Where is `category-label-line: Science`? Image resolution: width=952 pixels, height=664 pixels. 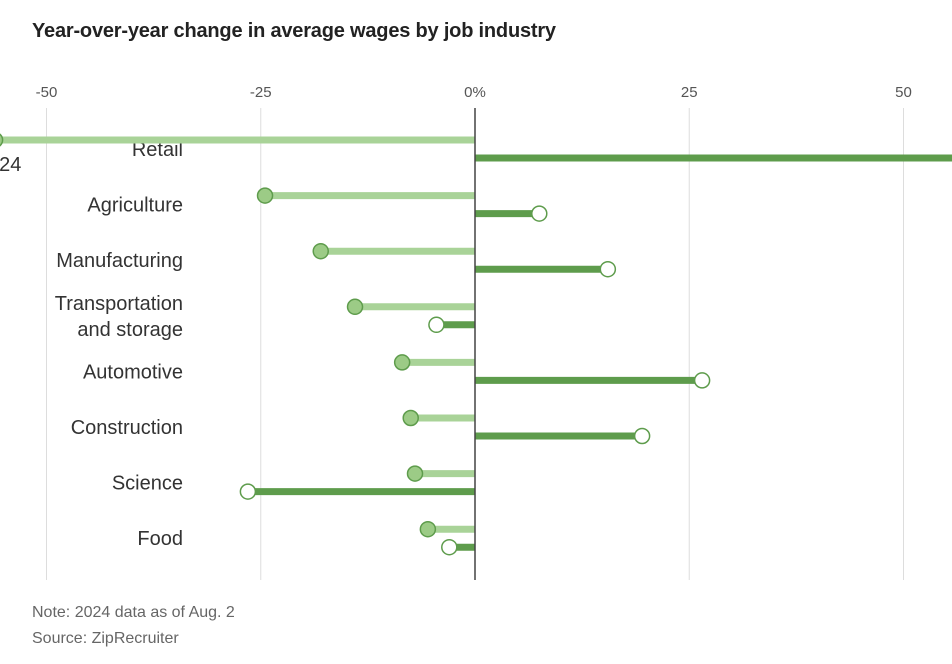 category-label-line: Science is located at coordinates (147, 484).